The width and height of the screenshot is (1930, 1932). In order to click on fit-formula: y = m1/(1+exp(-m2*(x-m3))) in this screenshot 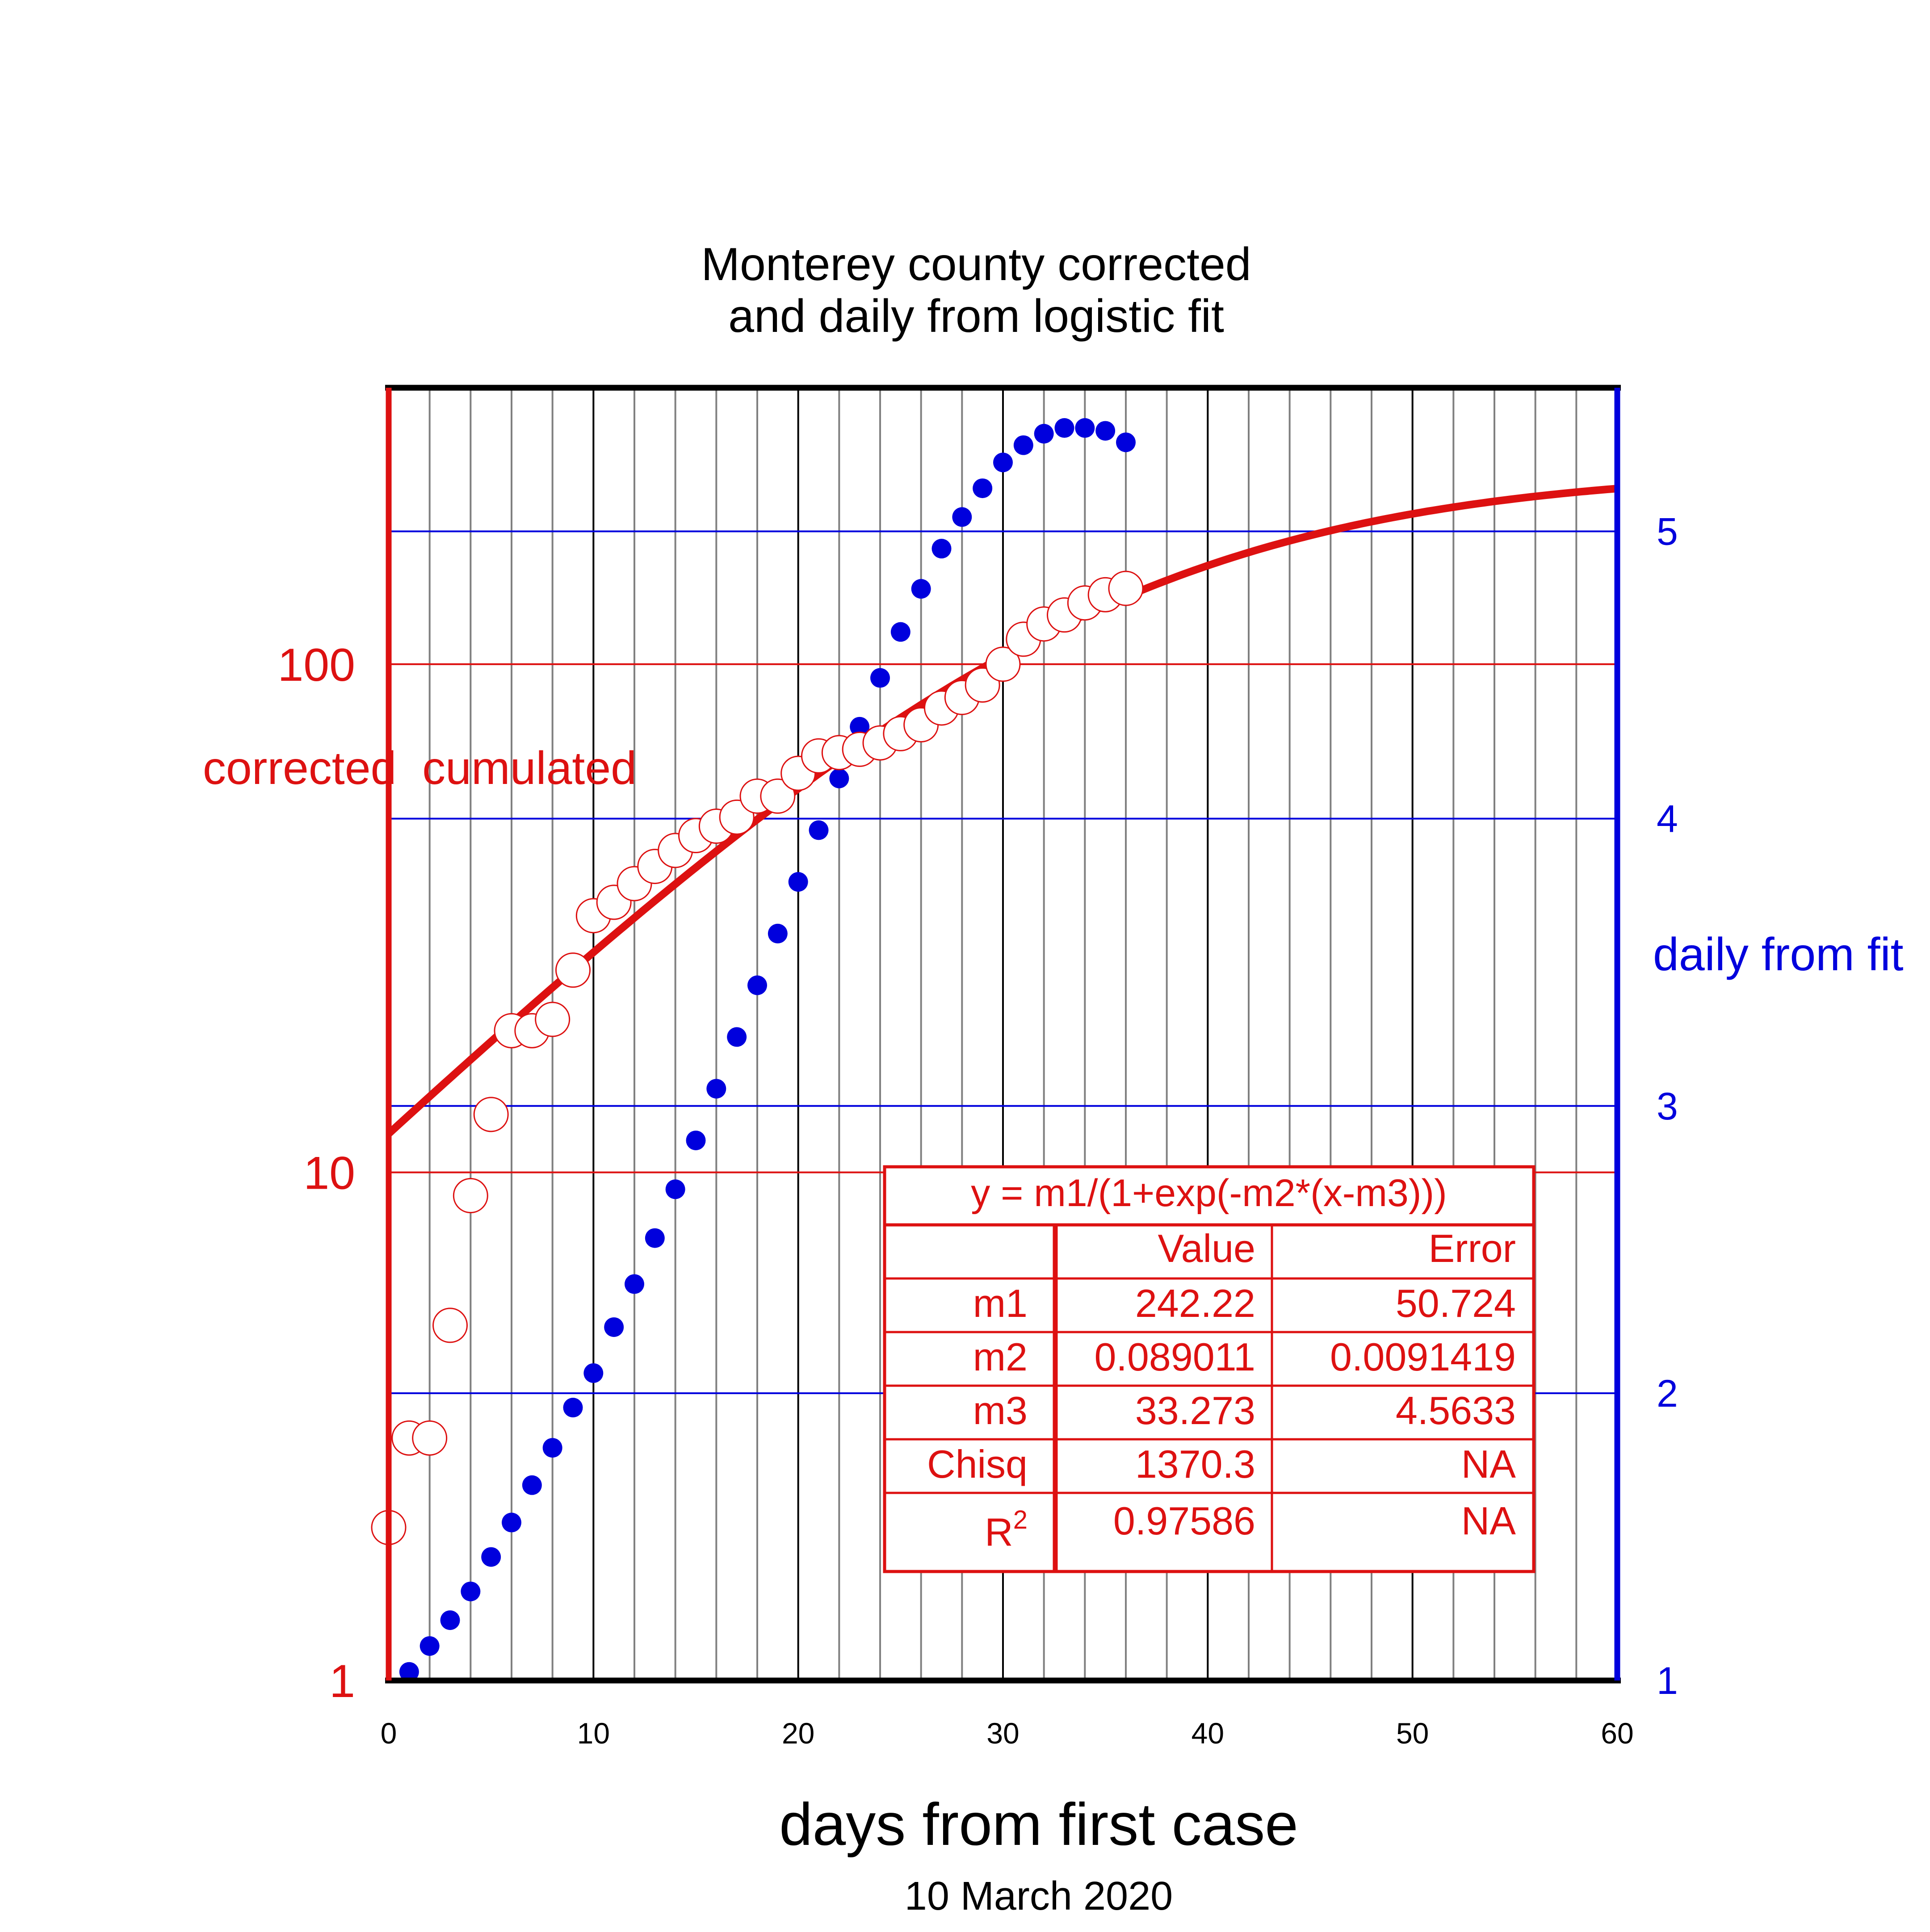, I will do `click(1209, 1193)`.